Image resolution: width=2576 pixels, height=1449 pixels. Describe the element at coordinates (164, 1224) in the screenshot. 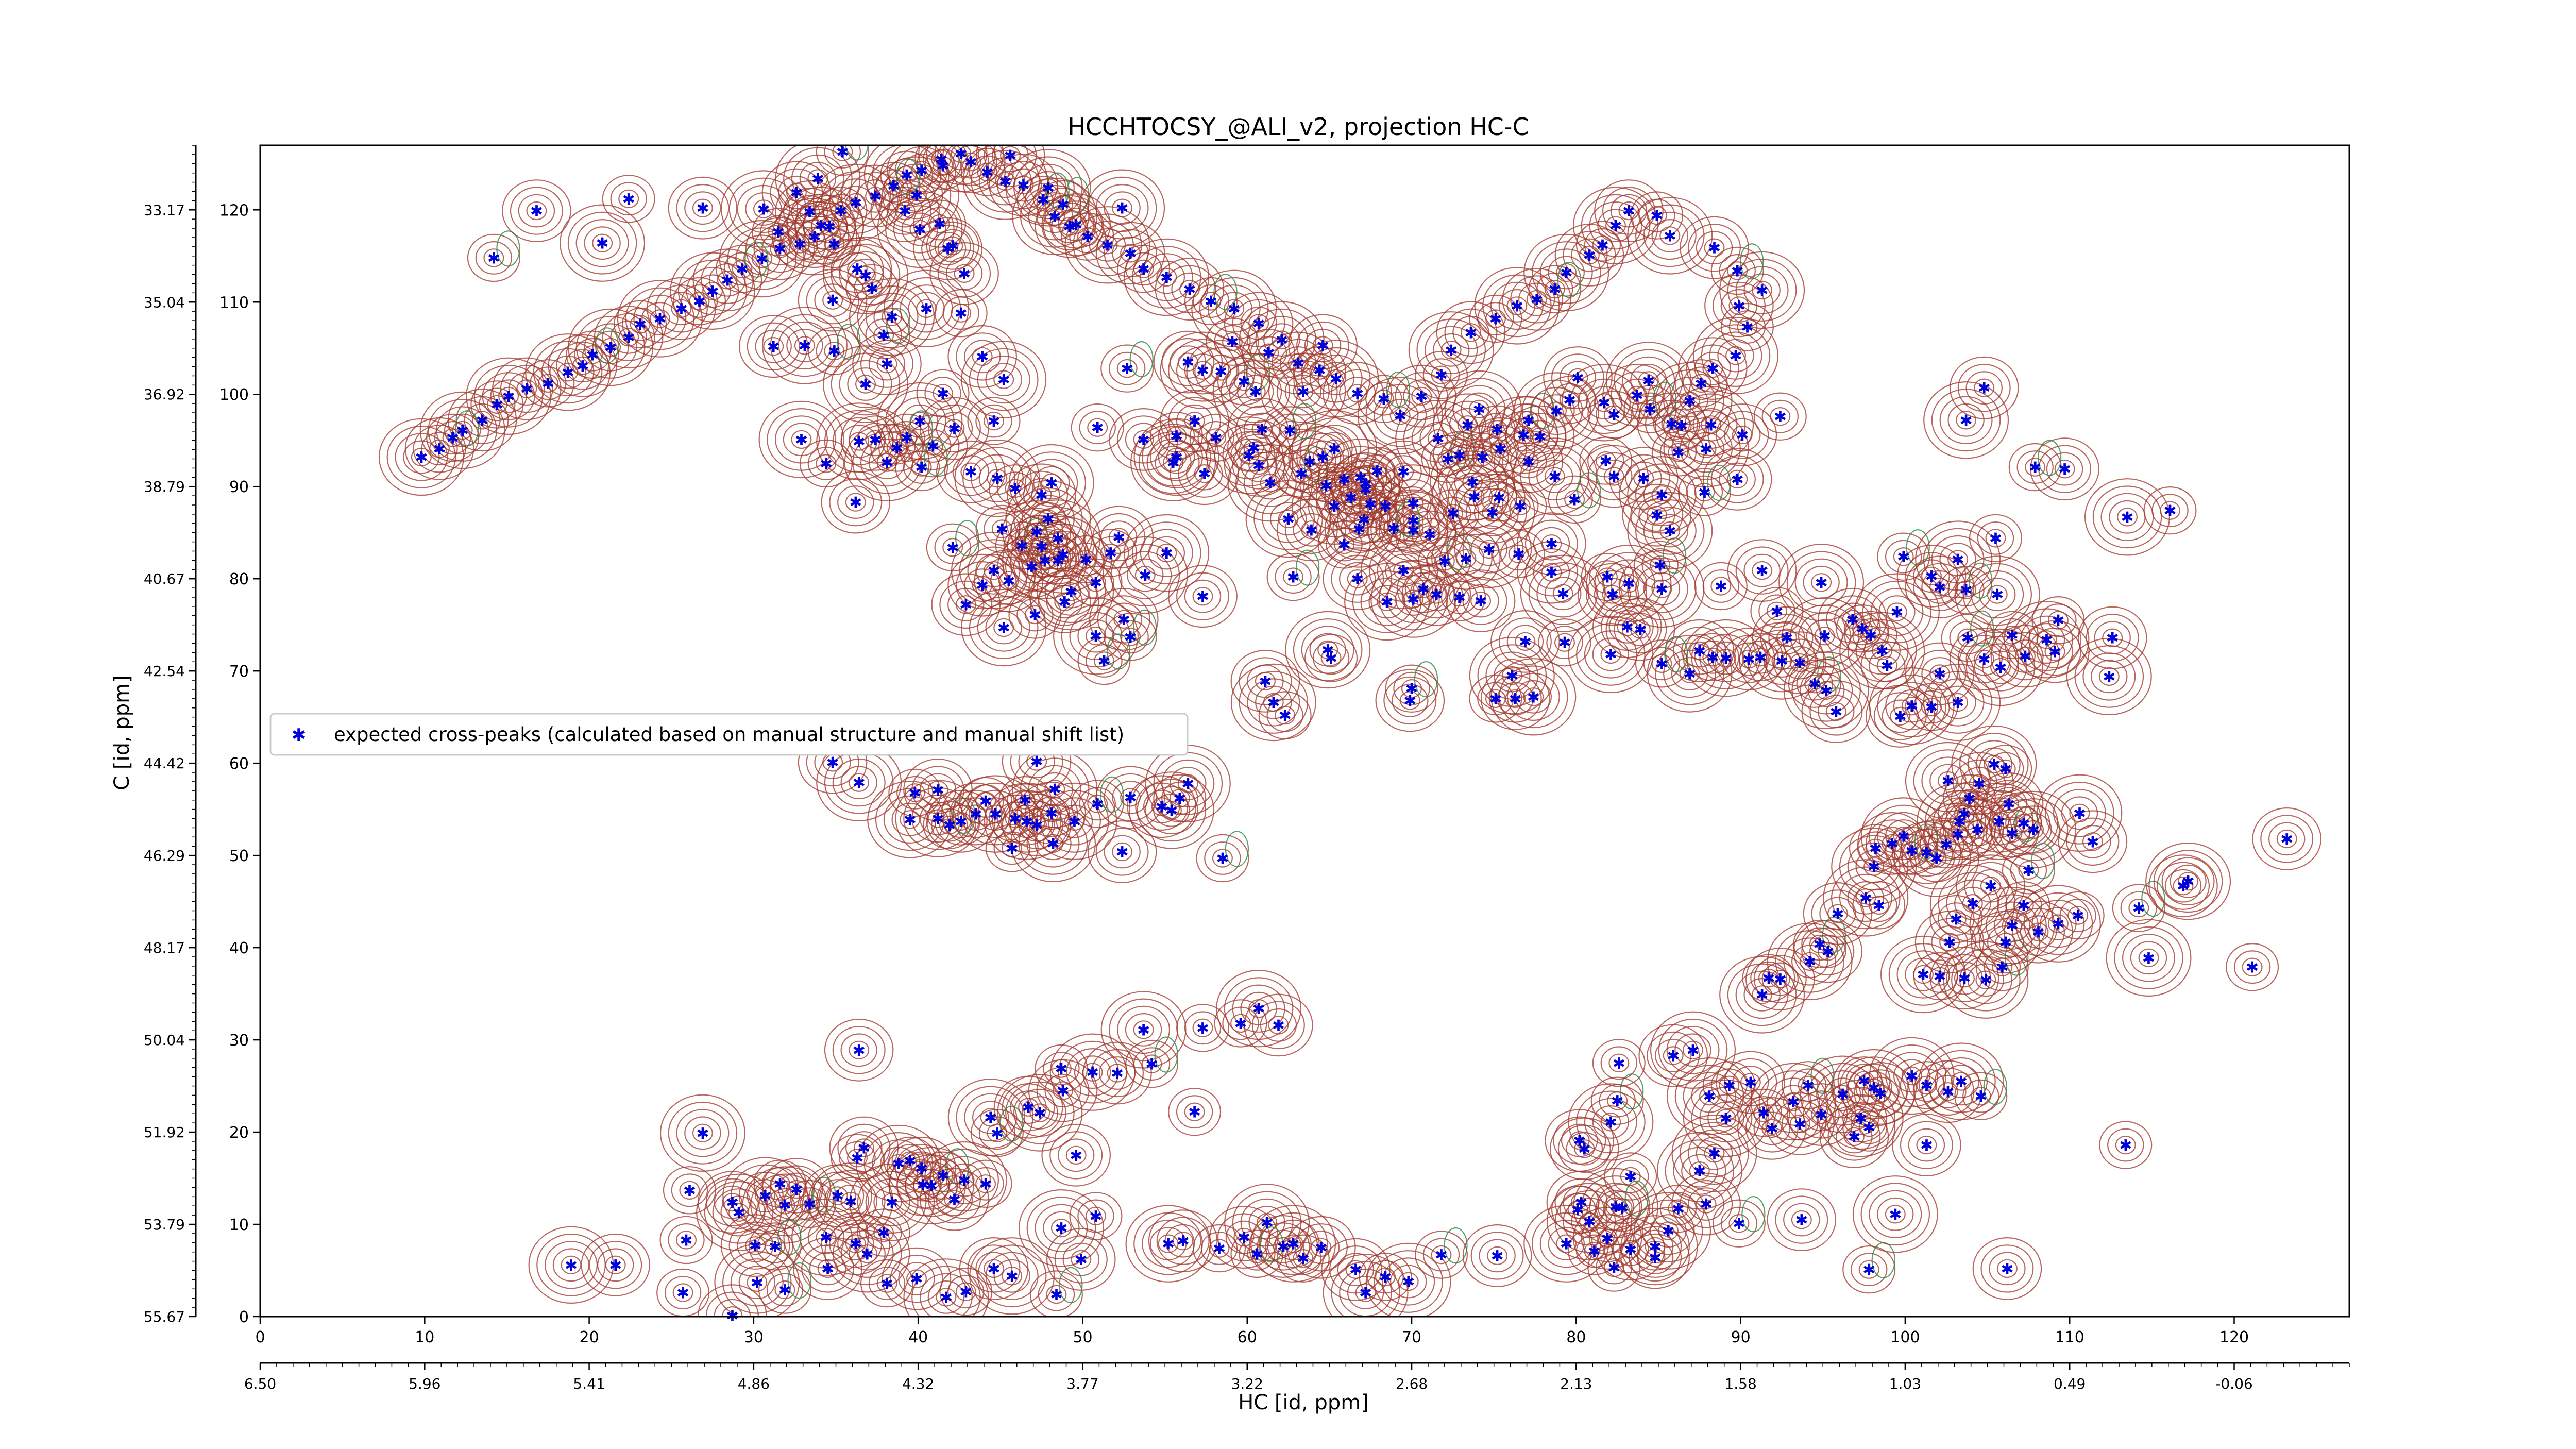

I see `y-ppm-tick-label: 53.79` at that location.